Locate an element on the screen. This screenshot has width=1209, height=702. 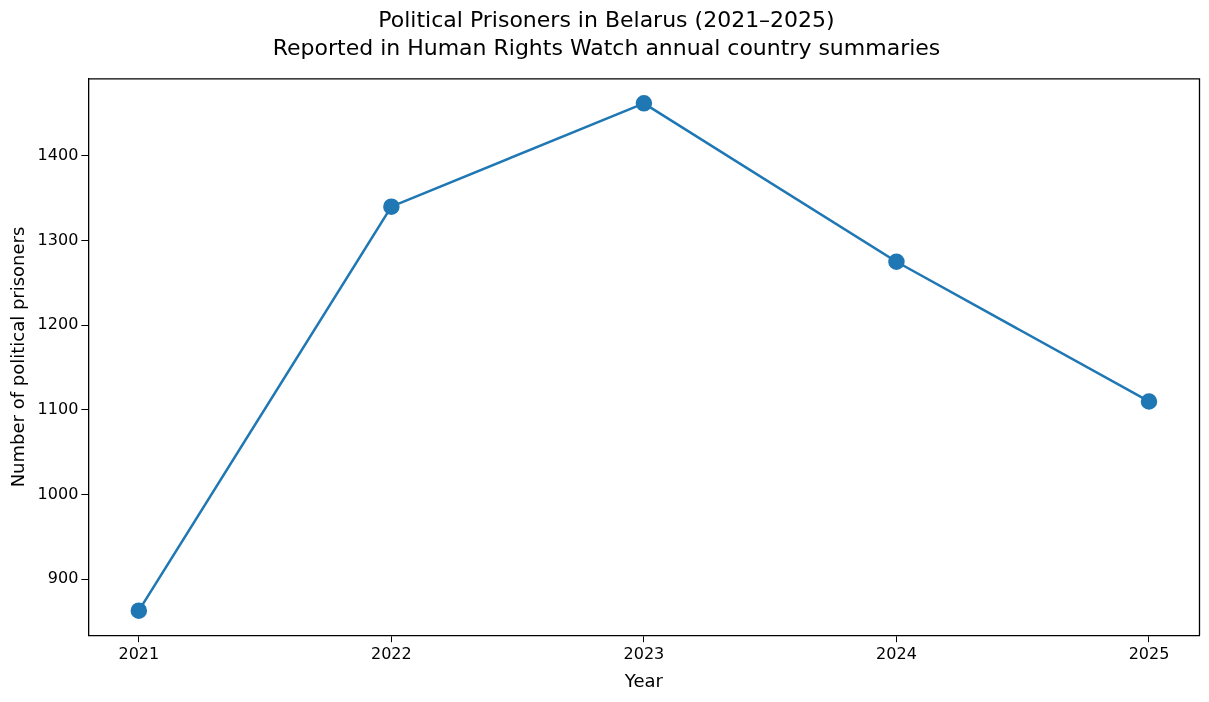
x-axis-title: Year is located at coordinates (643, 680).